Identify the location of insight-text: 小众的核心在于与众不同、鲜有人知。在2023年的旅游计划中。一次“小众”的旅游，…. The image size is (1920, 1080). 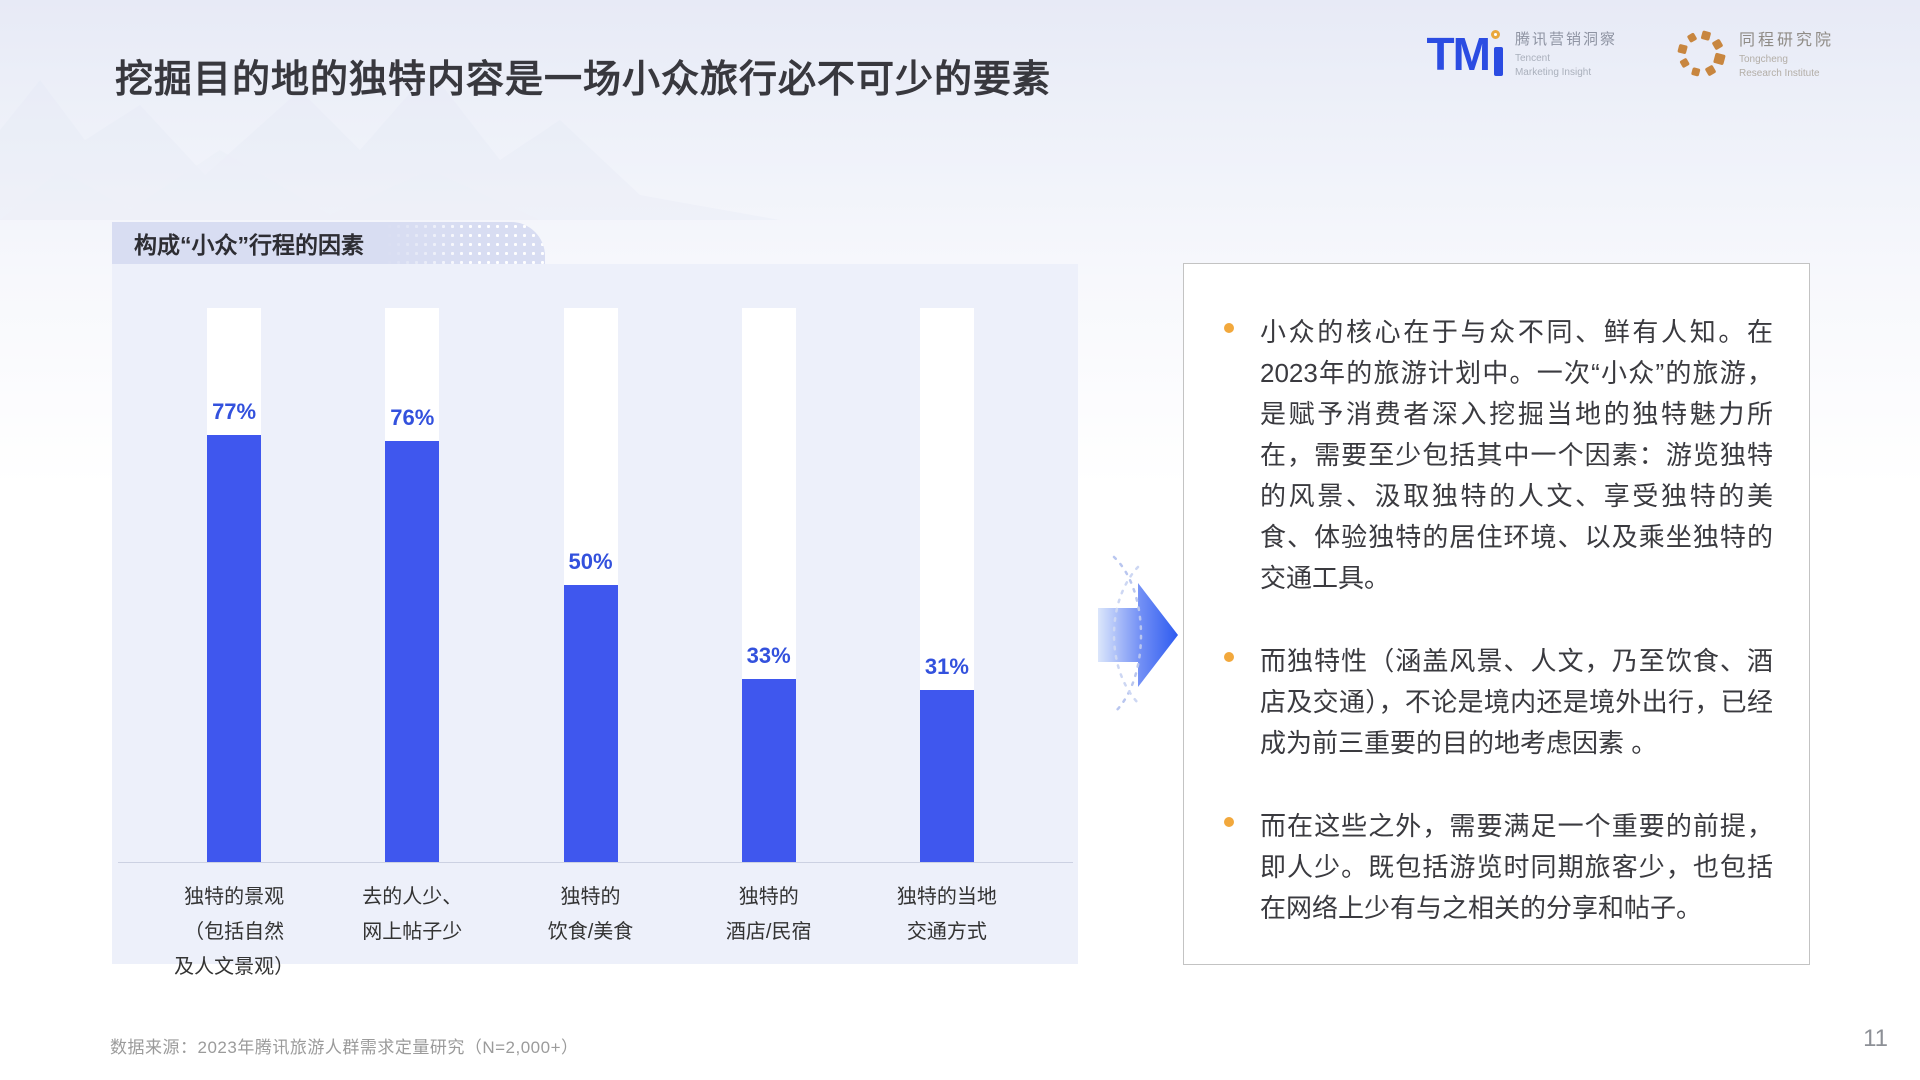
(1516, 455).